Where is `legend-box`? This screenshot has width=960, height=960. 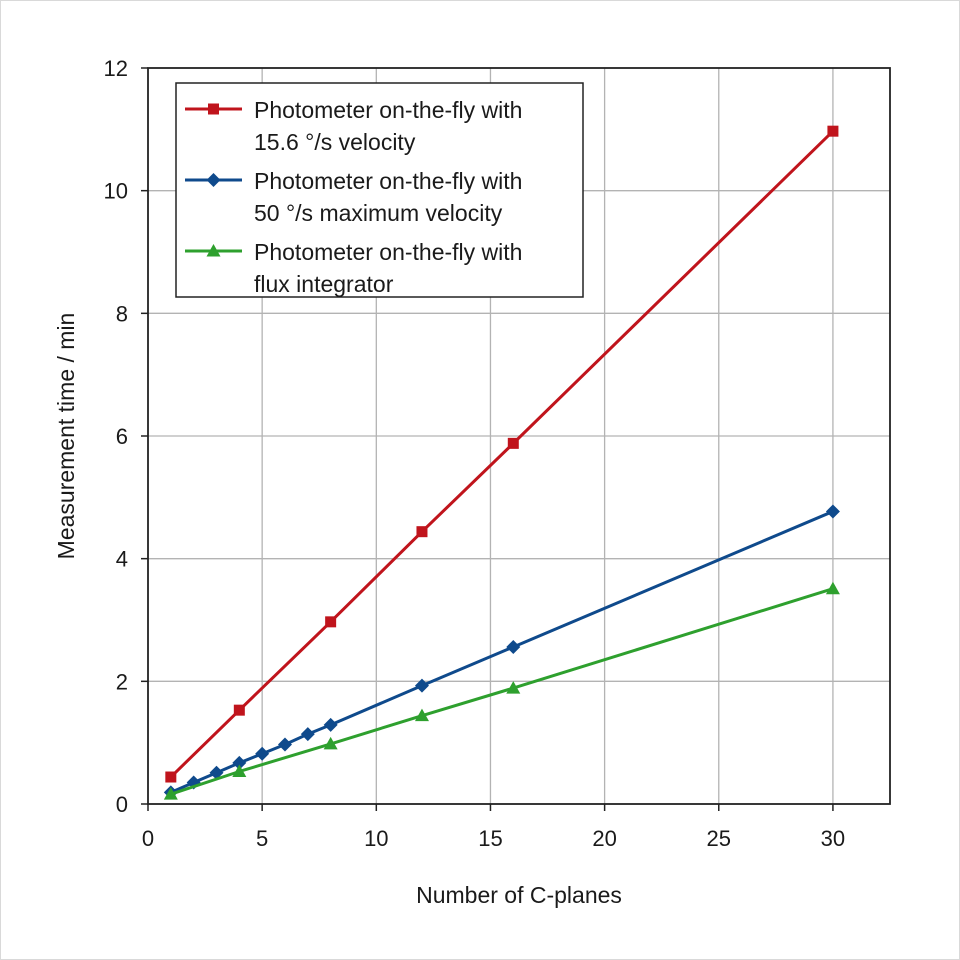 legend-box is located at coordinates (379, 190).